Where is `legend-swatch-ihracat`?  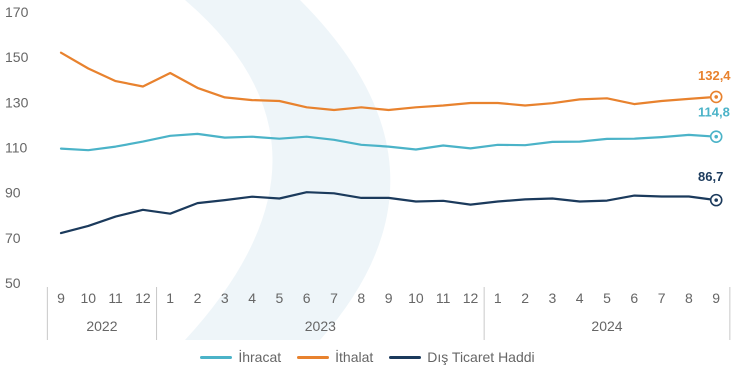
legend-swatch-ihracat is located at coordinates (216, 357).